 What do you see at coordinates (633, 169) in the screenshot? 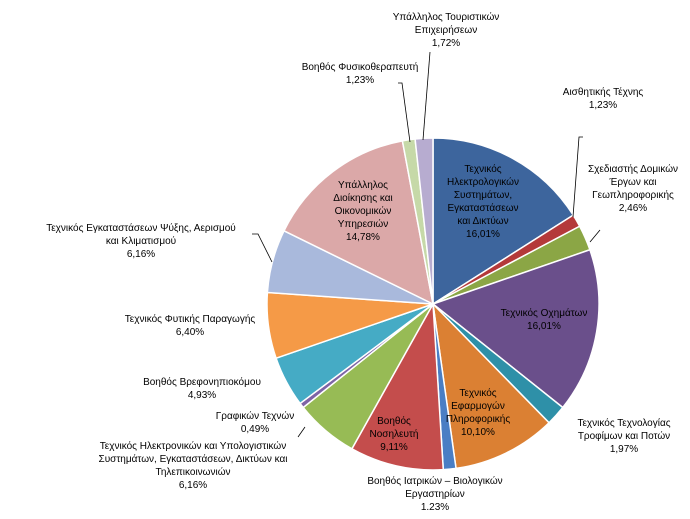
I see `slice-label-line: Σχεδιαστής Δομικών` at bounding box center [633, 169].